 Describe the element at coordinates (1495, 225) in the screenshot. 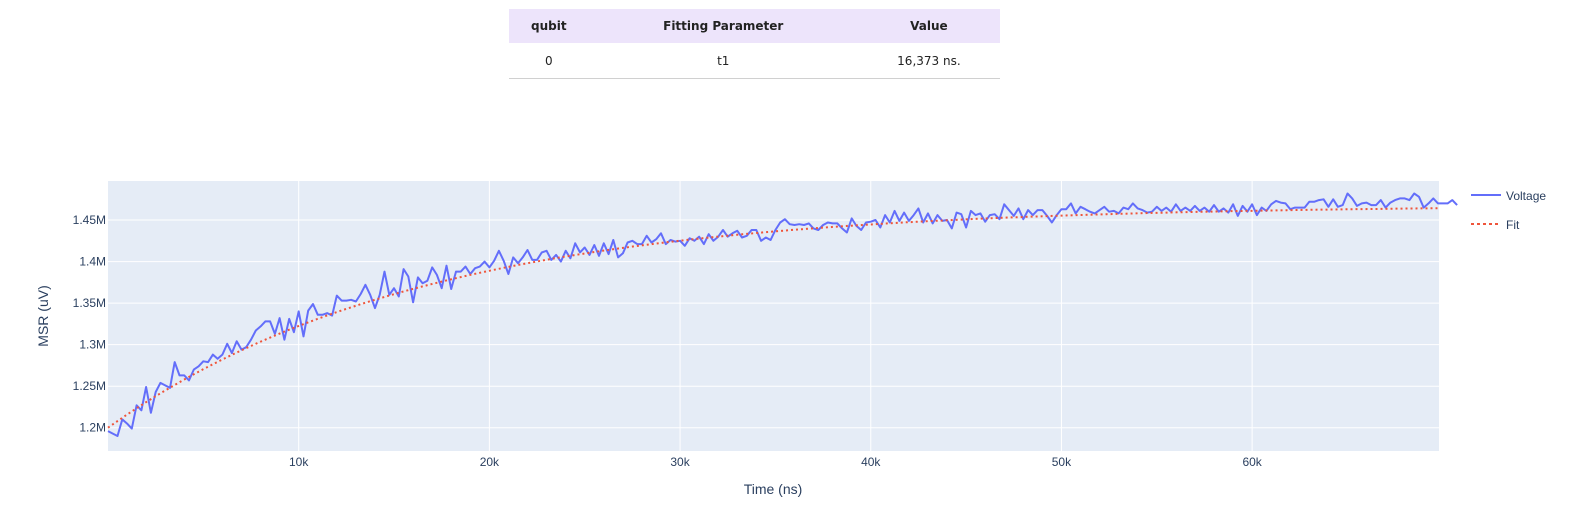

I see `legend-item-fit: Fit` at that location.